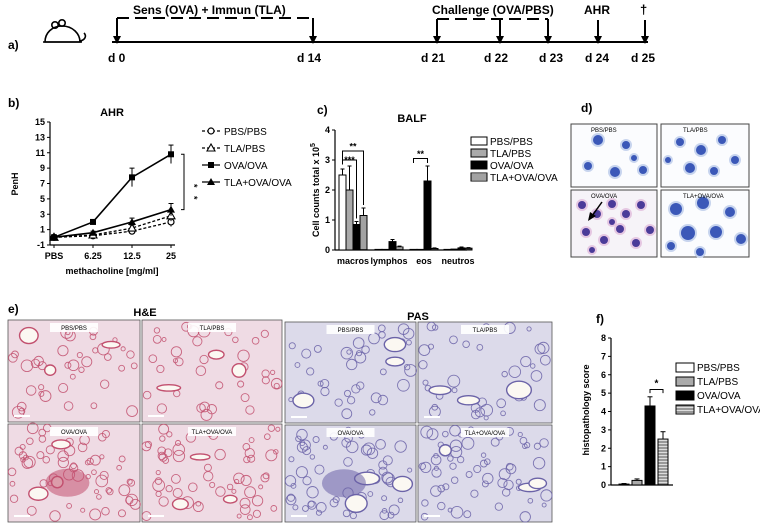 This screenshot has width=760, height=525. Describe the element at coordinates (650, 445) in the screenshot. I see `chart-f-bar` at that location.